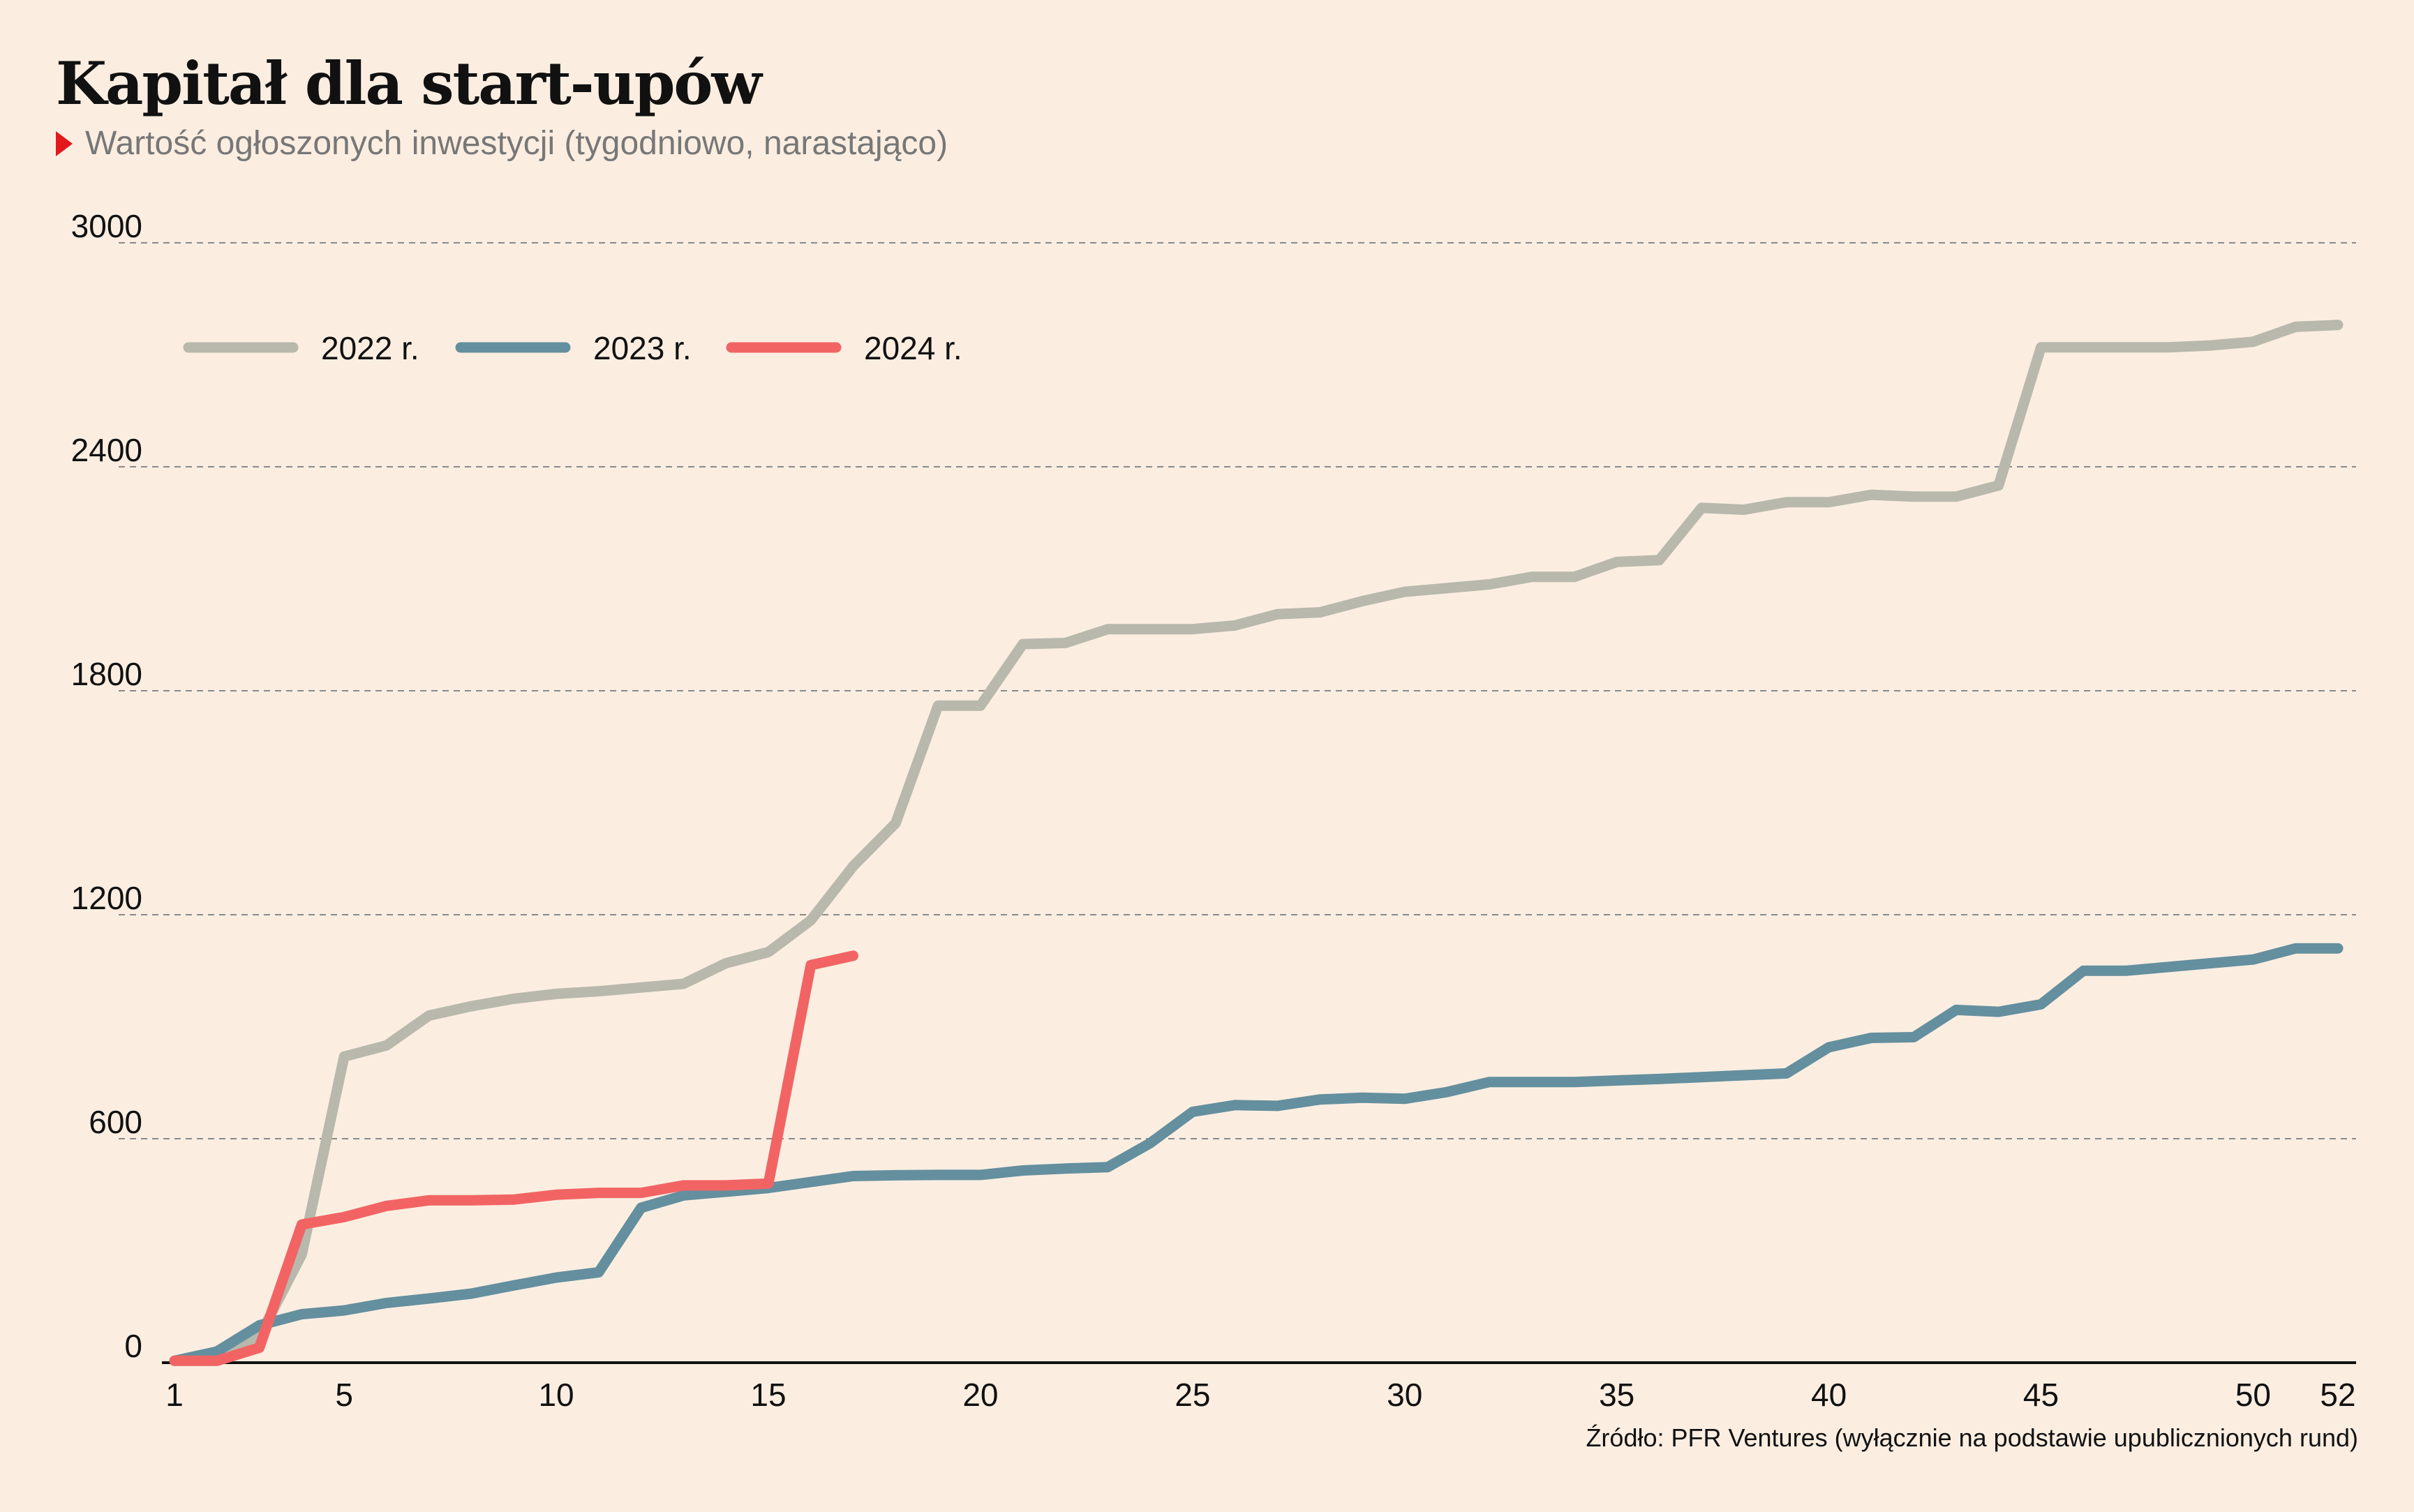 Image resolution: width=2414 pixels, height=1512 pixels. I want to click on x-tick-label: 20, so click(980, 1395).